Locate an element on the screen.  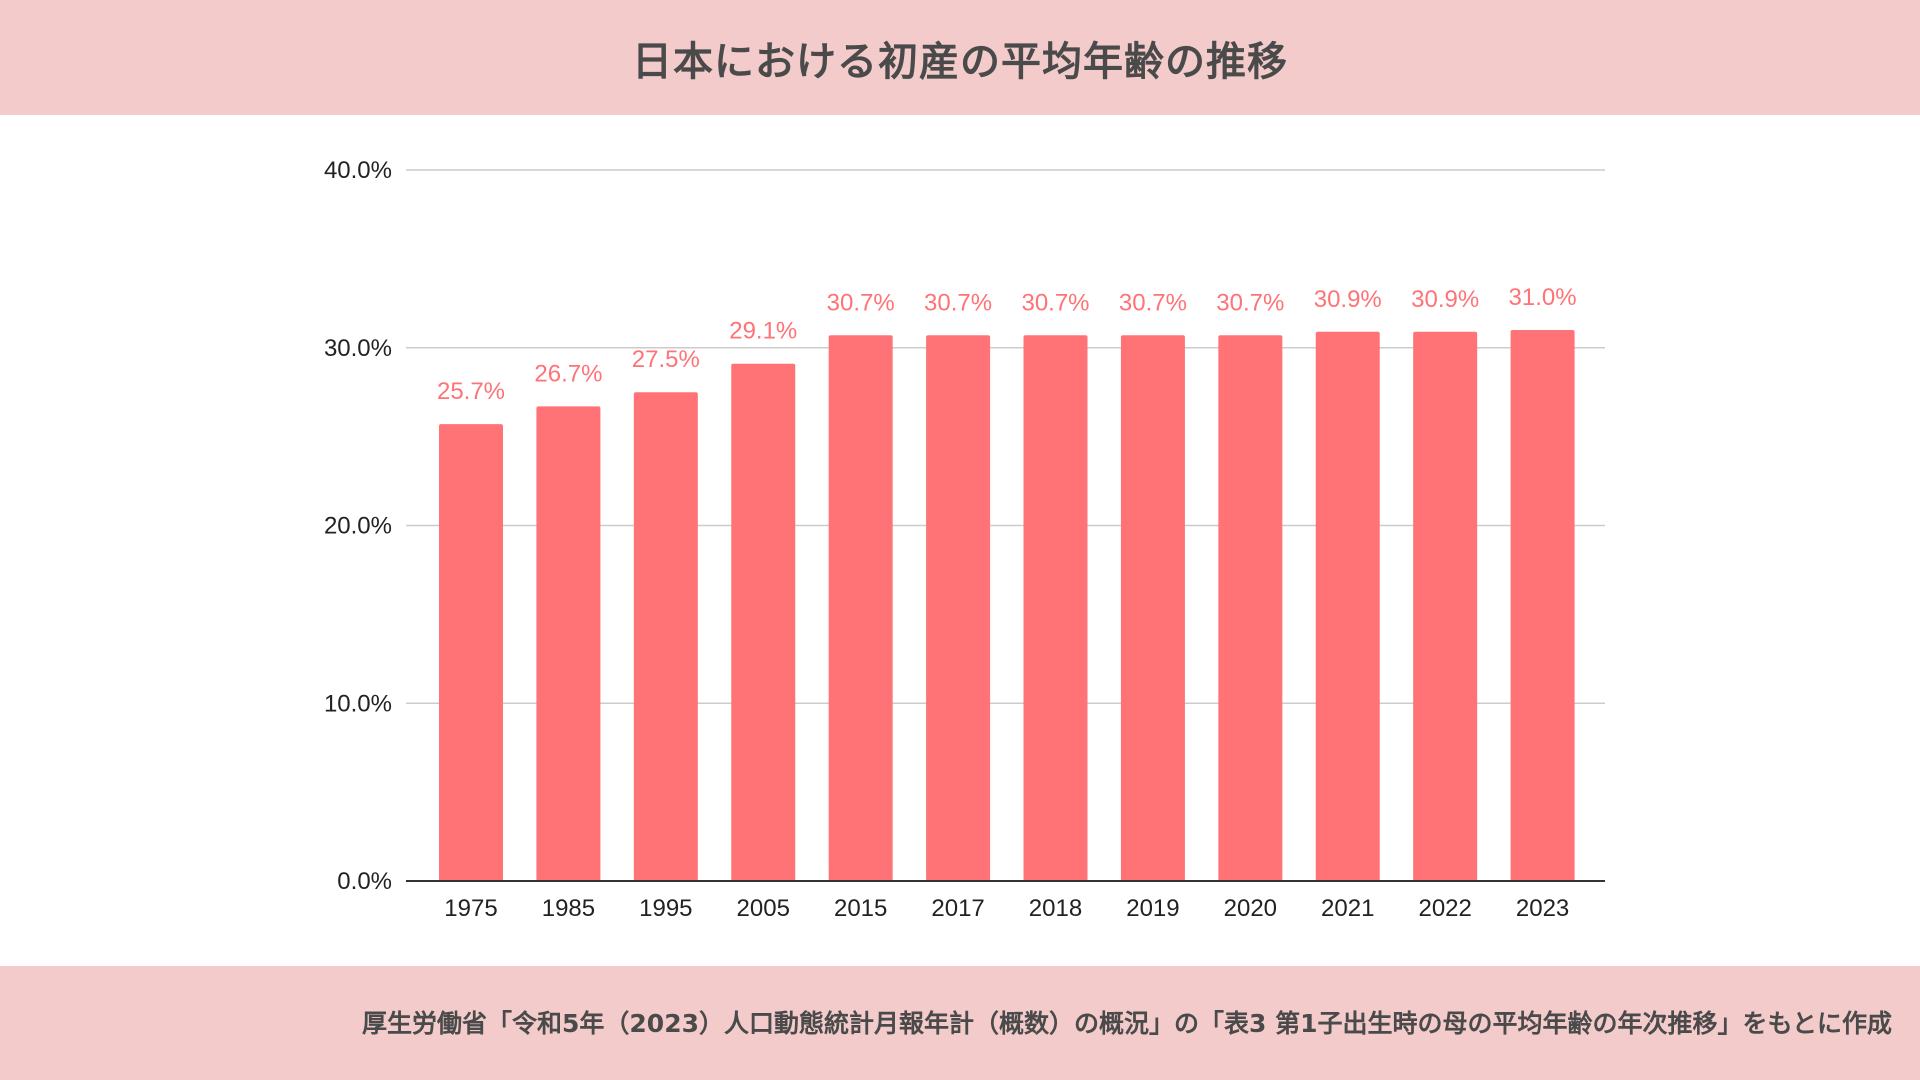
y-tick-label: 10.0% is located at coordinates (358, 703).